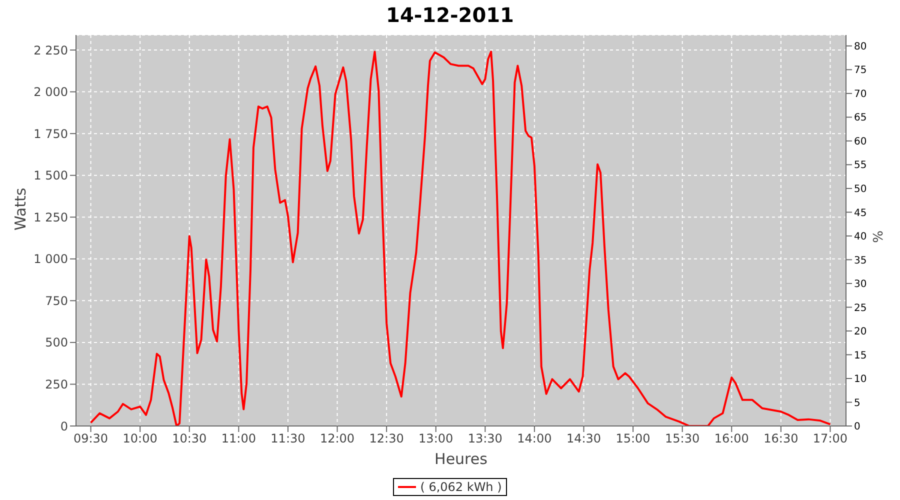 This screenshot has height=500, width=900. I want to click on y-tick-label: 0, so click(64, 426).